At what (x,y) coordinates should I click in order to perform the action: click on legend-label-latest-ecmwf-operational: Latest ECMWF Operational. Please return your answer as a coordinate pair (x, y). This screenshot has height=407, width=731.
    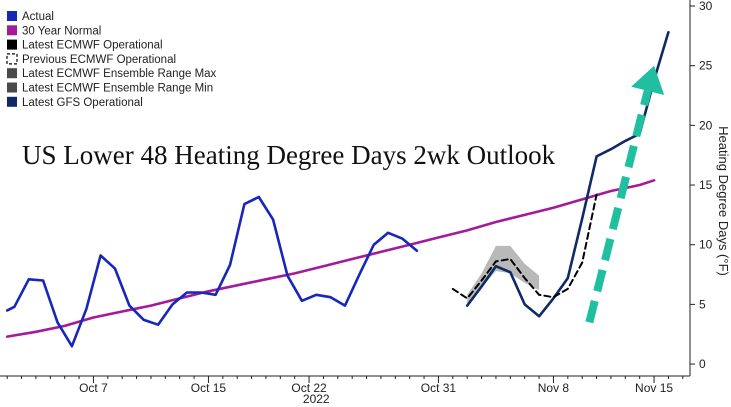
    Looking at the image, I should click on (92, 46).